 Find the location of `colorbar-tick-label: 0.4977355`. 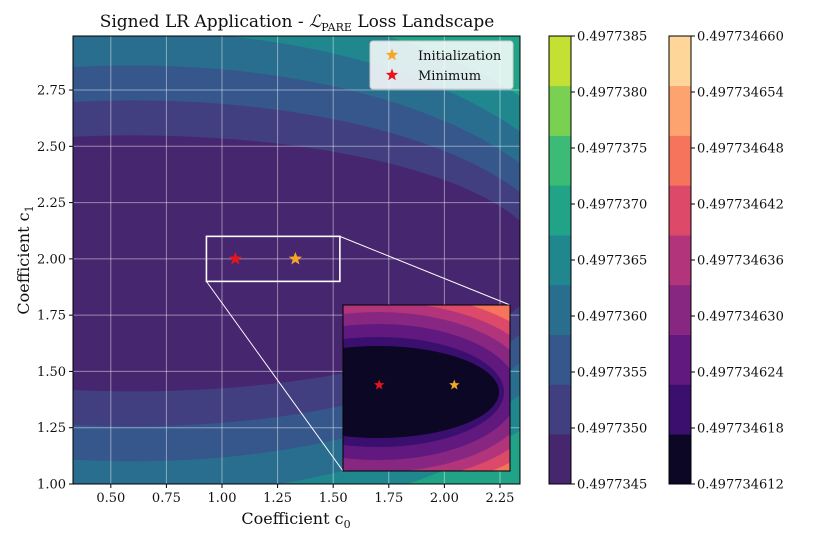

colorbar-tick-label: 0.4977355 is located at coordinates (612, 373).